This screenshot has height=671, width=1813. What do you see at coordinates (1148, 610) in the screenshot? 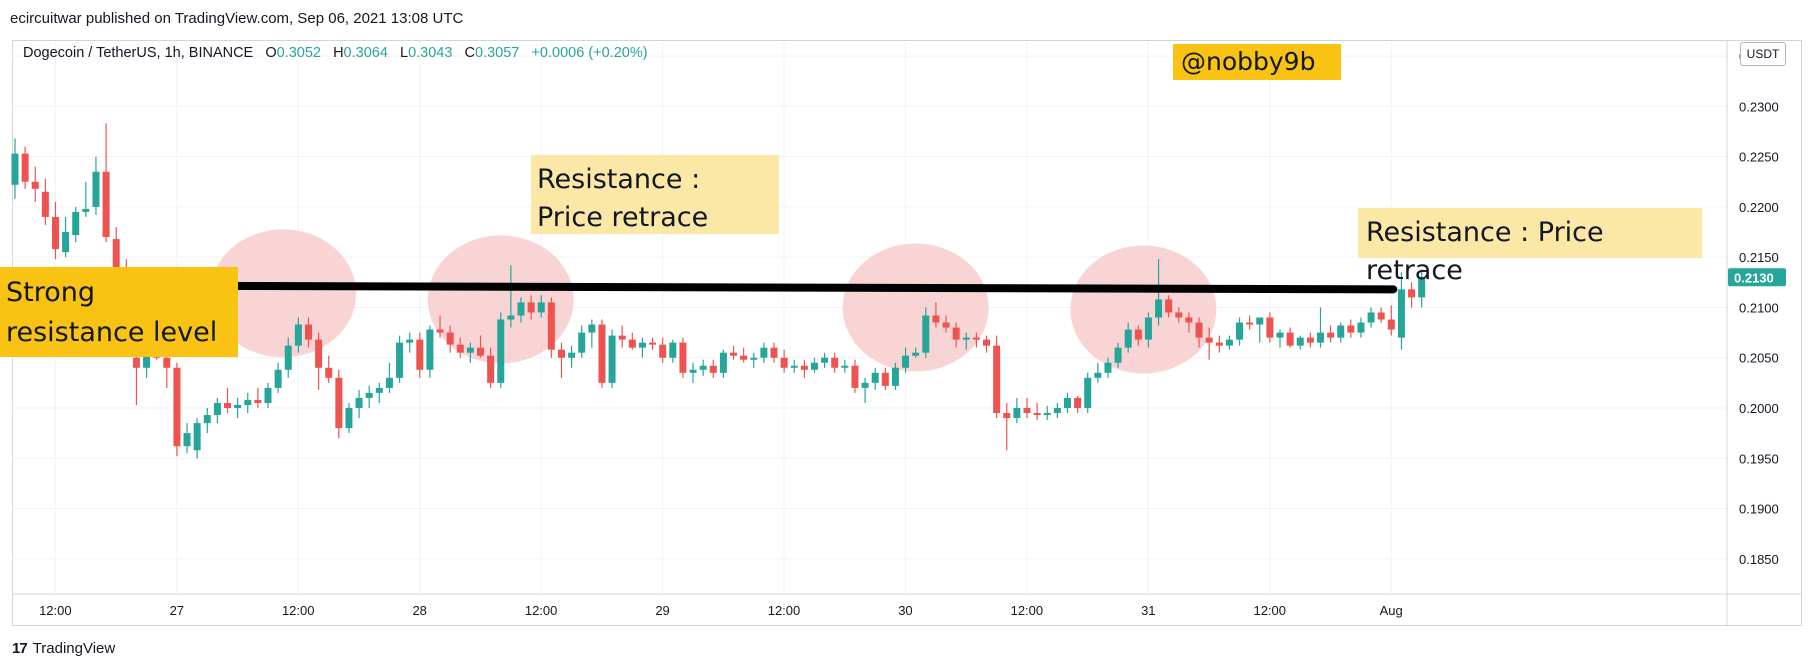
I see `x-tick-label: 31` at bounding box center [1148, 610].